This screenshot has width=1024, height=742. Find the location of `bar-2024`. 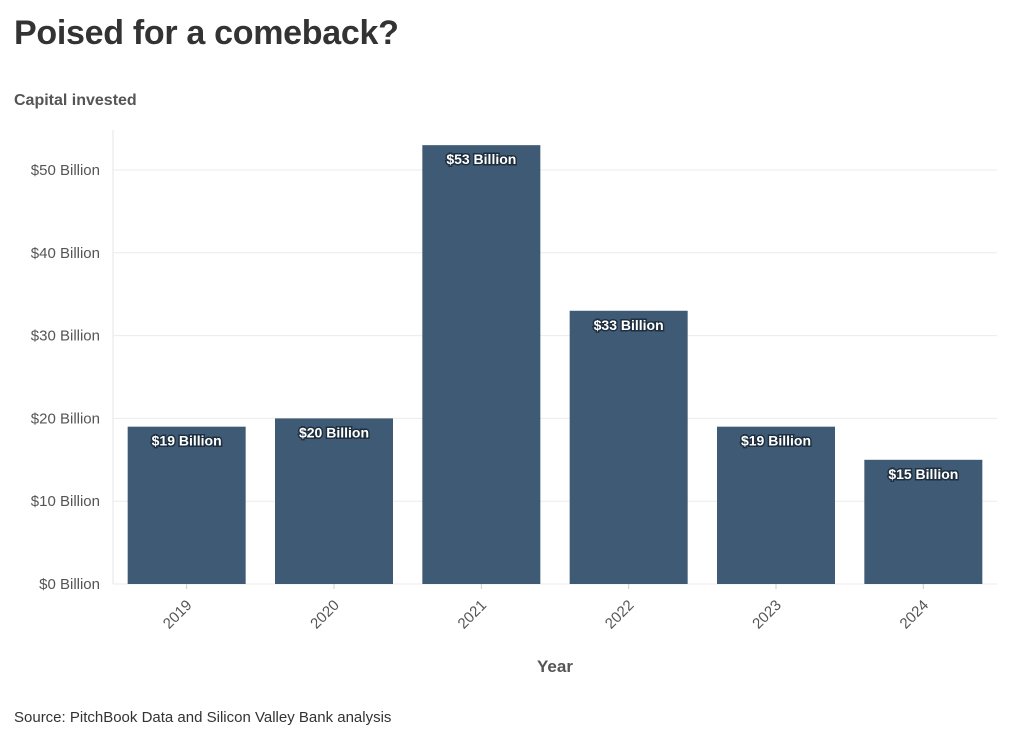

bar-2024 is located at coordinates (923, 521).